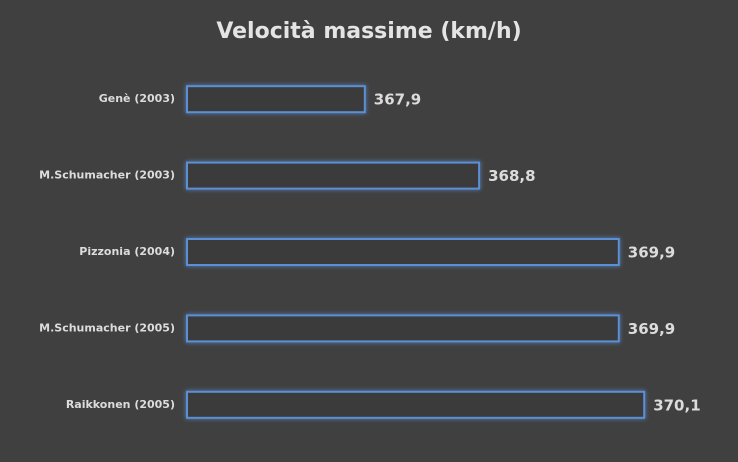 The height and width of the screenshot is (462, 738). Describe the element at coordinates (368, 31) in the screenshot. I see `chart-title: Velocità massime (km/h)` at that location.